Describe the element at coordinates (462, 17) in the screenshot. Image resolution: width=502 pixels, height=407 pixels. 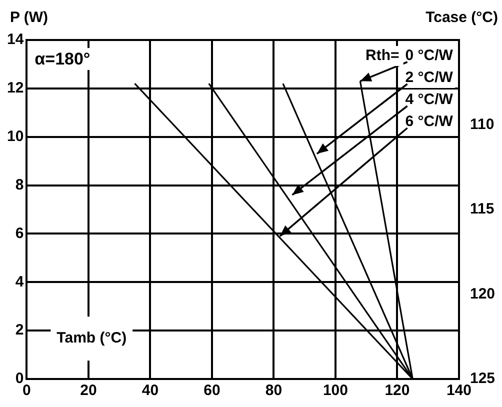
I see `y2-axis-title: Tcase (°C)` at that location.